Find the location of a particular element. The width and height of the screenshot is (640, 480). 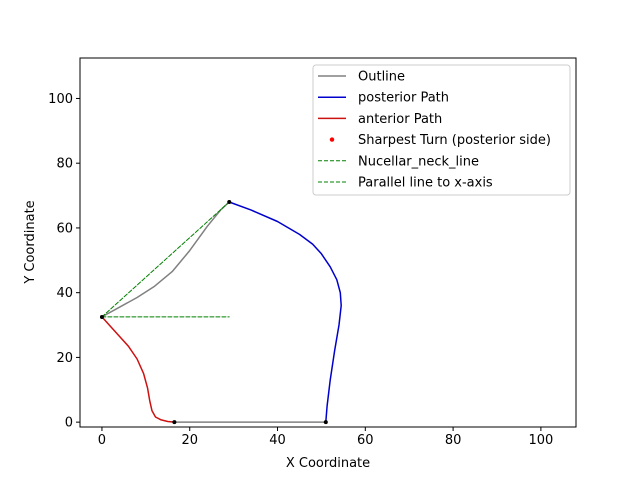

series-nucellar-neck-line is located at coordinates (165, 259).